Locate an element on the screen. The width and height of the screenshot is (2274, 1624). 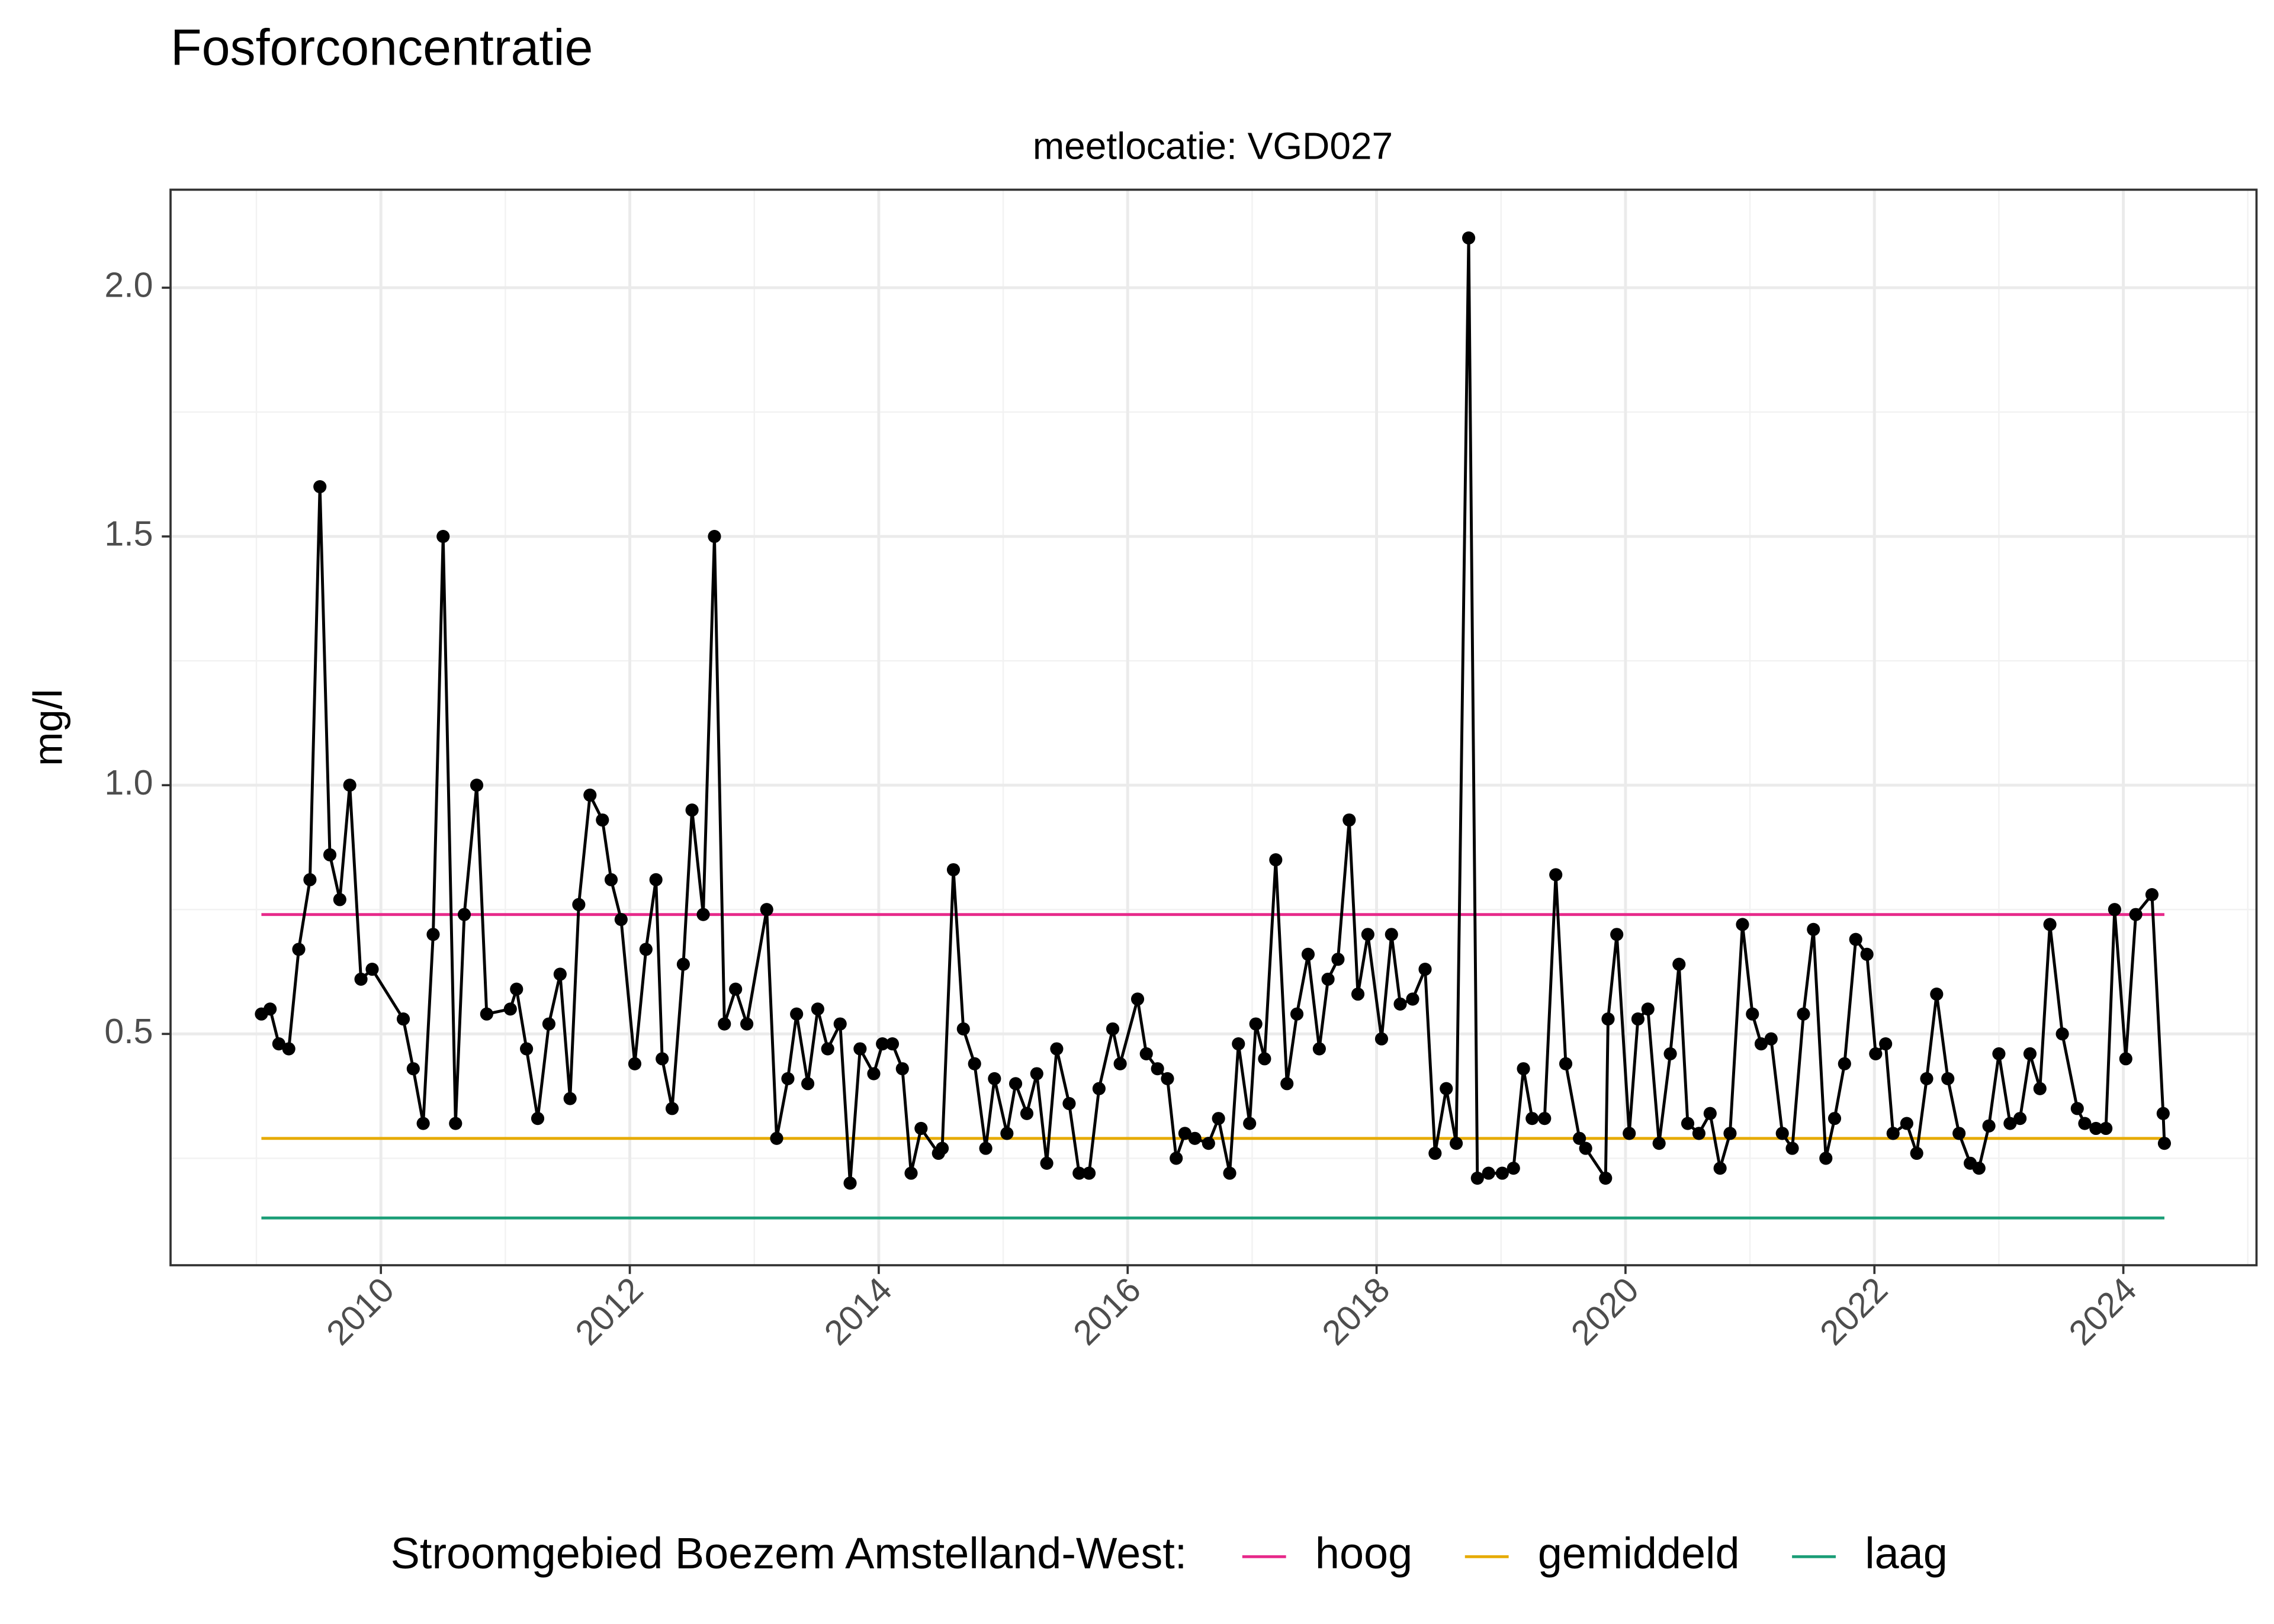
x-tick-label: 2018 is located at coordinates (1357, 1311).